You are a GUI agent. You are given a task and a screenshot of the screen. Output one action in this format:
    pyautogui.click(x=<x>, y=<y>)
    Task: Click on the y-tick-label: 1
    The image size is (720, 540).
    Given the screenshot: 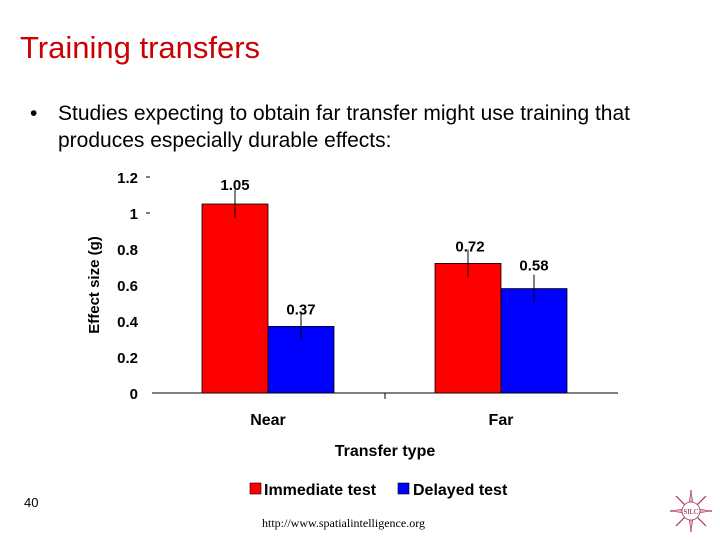 What is the action you would take?
    pyautogui.click(x=134, y=214)
    